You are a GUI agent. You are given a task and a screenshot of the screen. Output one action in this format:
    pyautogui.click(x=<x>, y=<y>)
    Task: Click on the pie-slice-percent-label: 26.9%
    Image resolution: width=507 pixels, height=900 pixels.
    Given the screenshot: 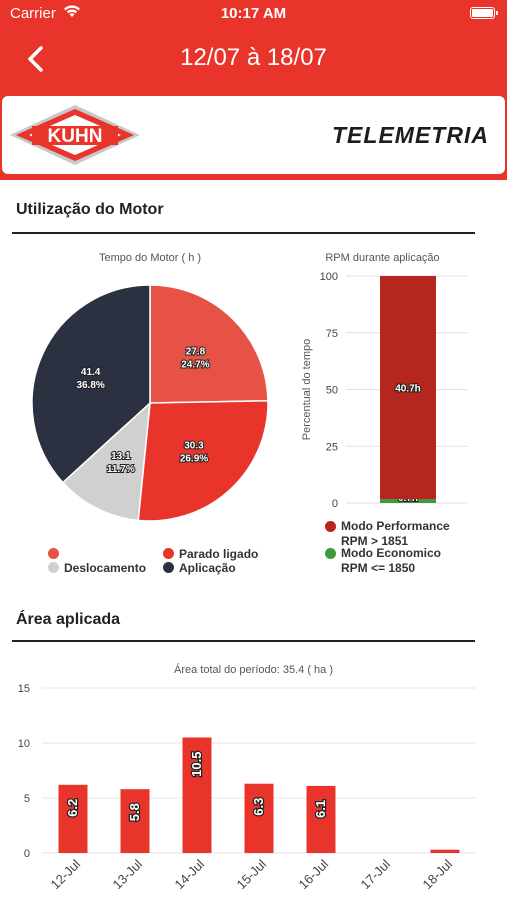 What is the action you would take?
    pyautogui.click(x=194, y=459)
    